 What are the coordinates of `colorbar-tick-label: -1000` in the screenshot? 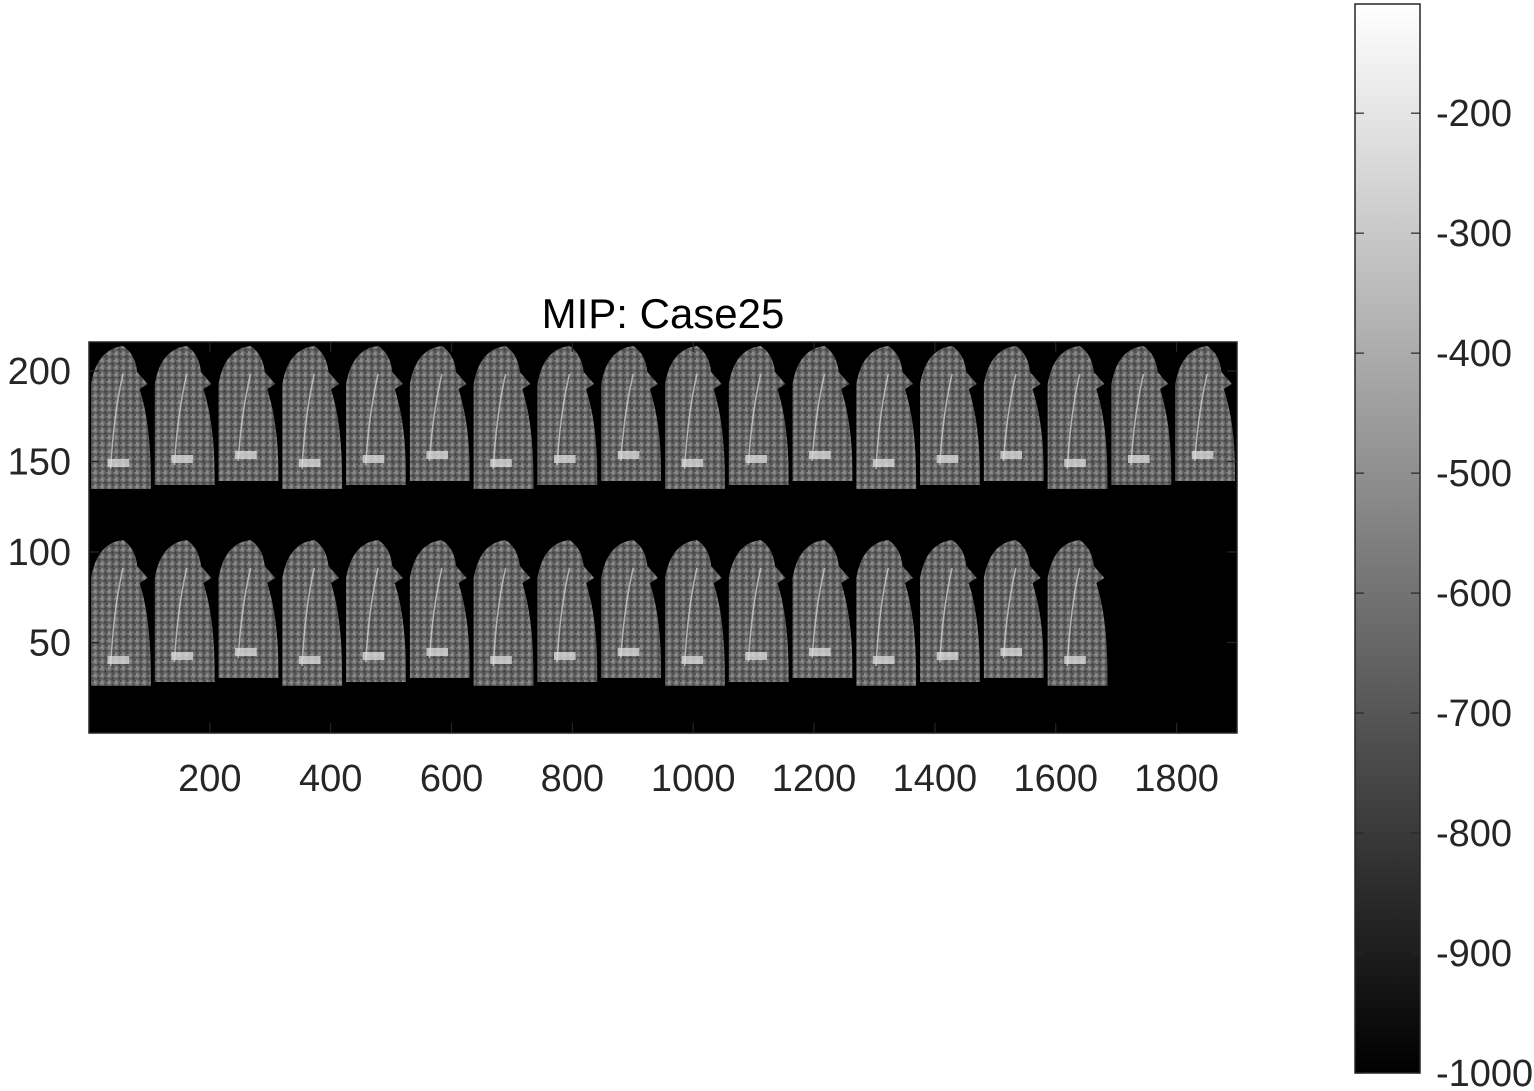 It's located at (1484, 1072).